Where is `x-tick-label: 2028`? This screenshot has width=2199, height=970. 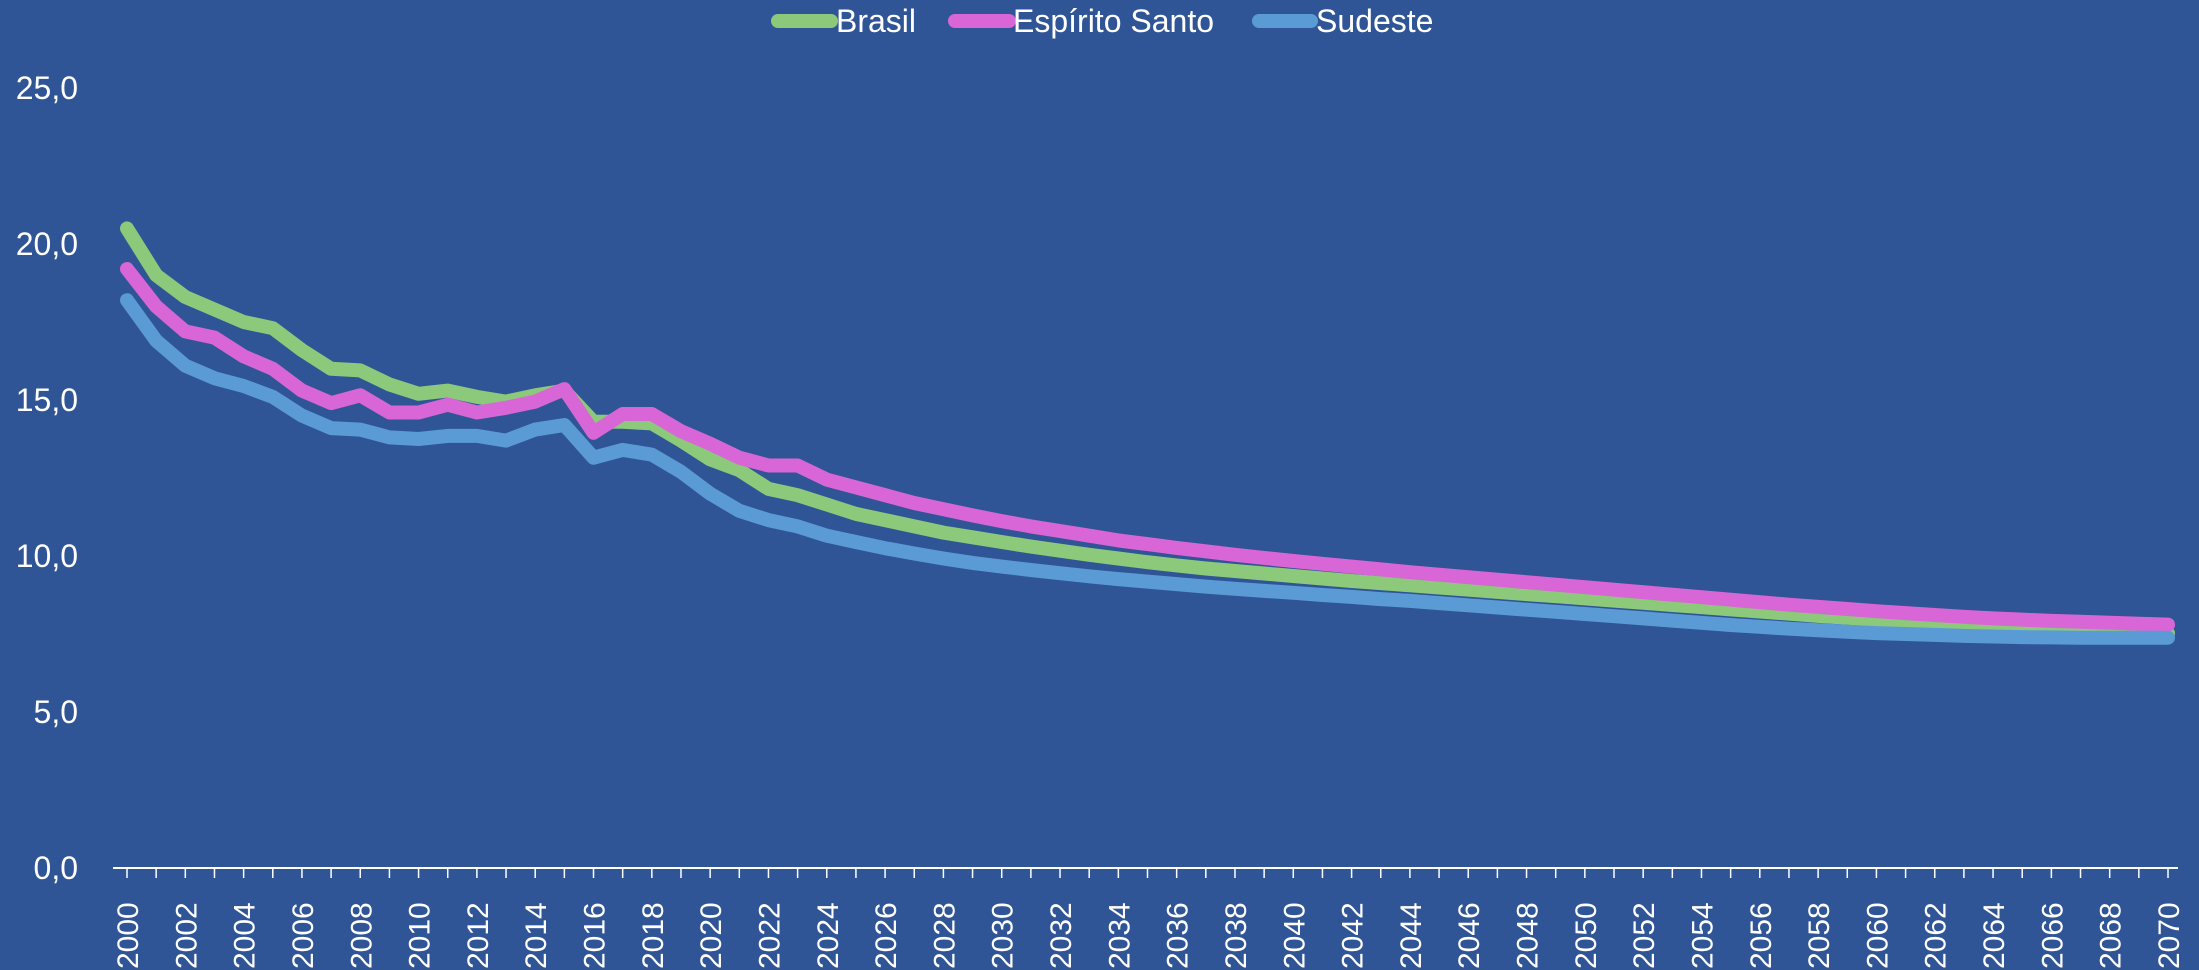 x-tick-label: 2028 is located at coordinates (944, 935).